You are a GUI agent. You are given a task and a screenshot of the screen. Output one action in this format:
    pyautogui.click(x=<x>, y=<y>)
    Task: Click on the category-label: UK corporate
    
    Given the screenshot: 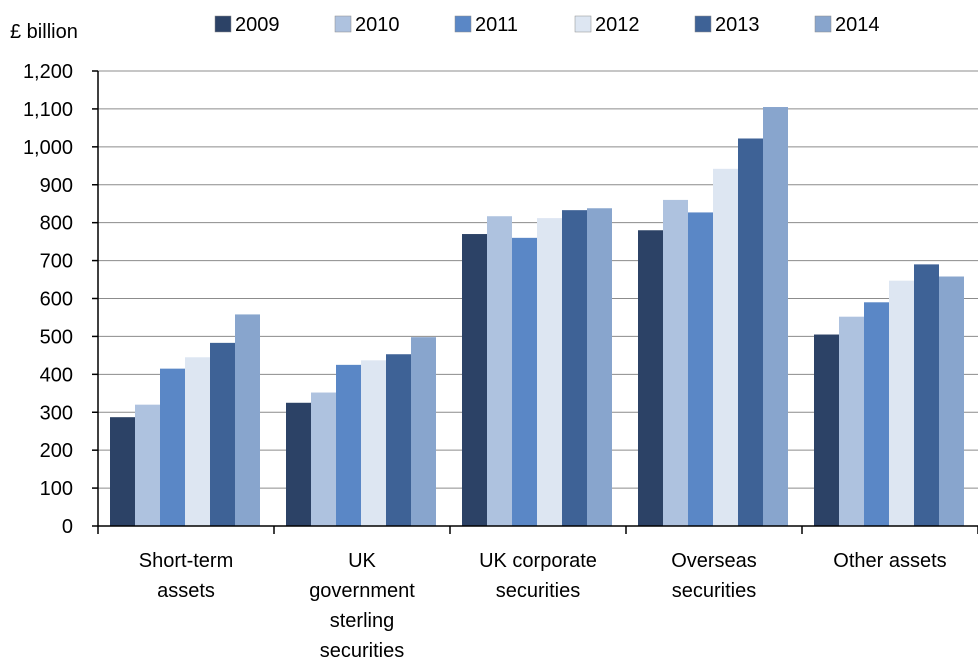 What is the action you would take?
    pyautogui.click(x=538, y=561)
    